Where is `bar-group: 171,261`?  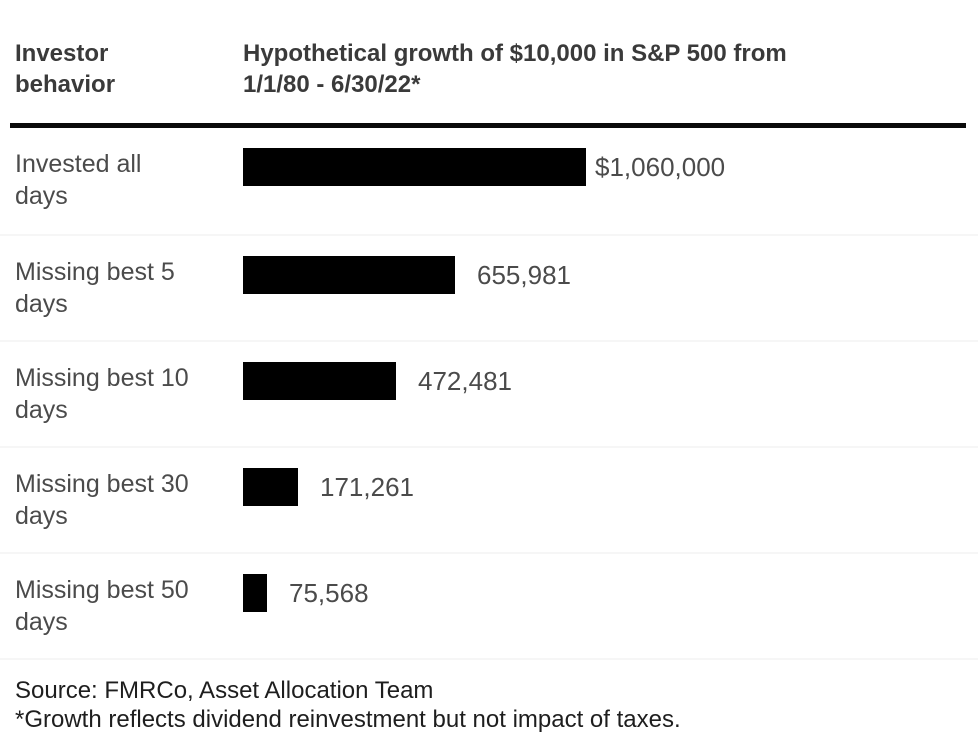
bar-group: 171,261 is located at coordinates (328, 487).